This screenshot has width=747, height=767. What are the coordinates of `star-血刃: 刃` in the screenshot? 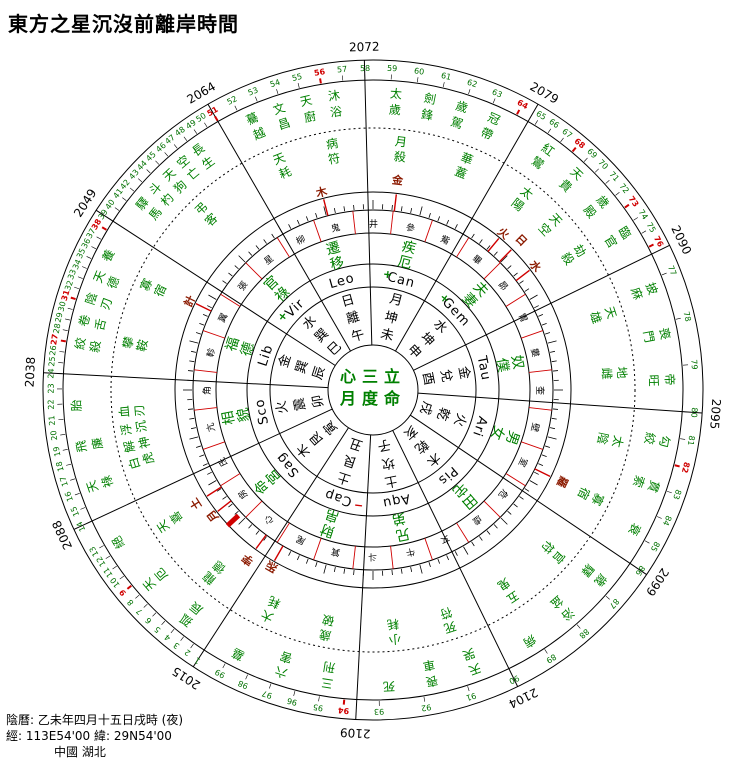 It's located at (139, 410).